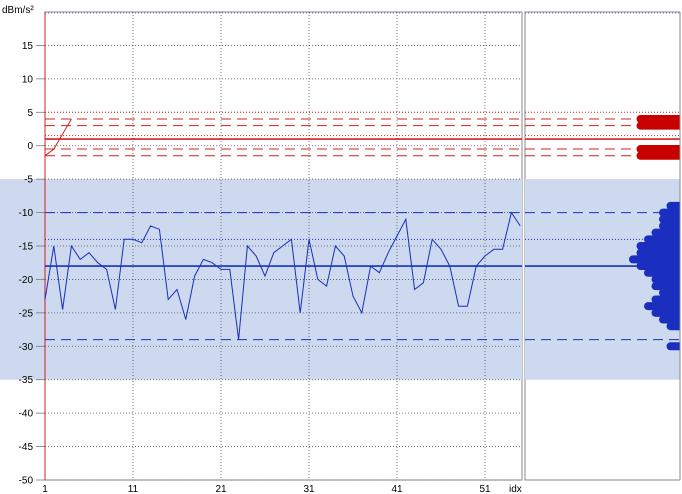 Image resolution: width=682 pixels, height=494 pixels. I want to click on y-tick-label: -20, so click(26, 280).